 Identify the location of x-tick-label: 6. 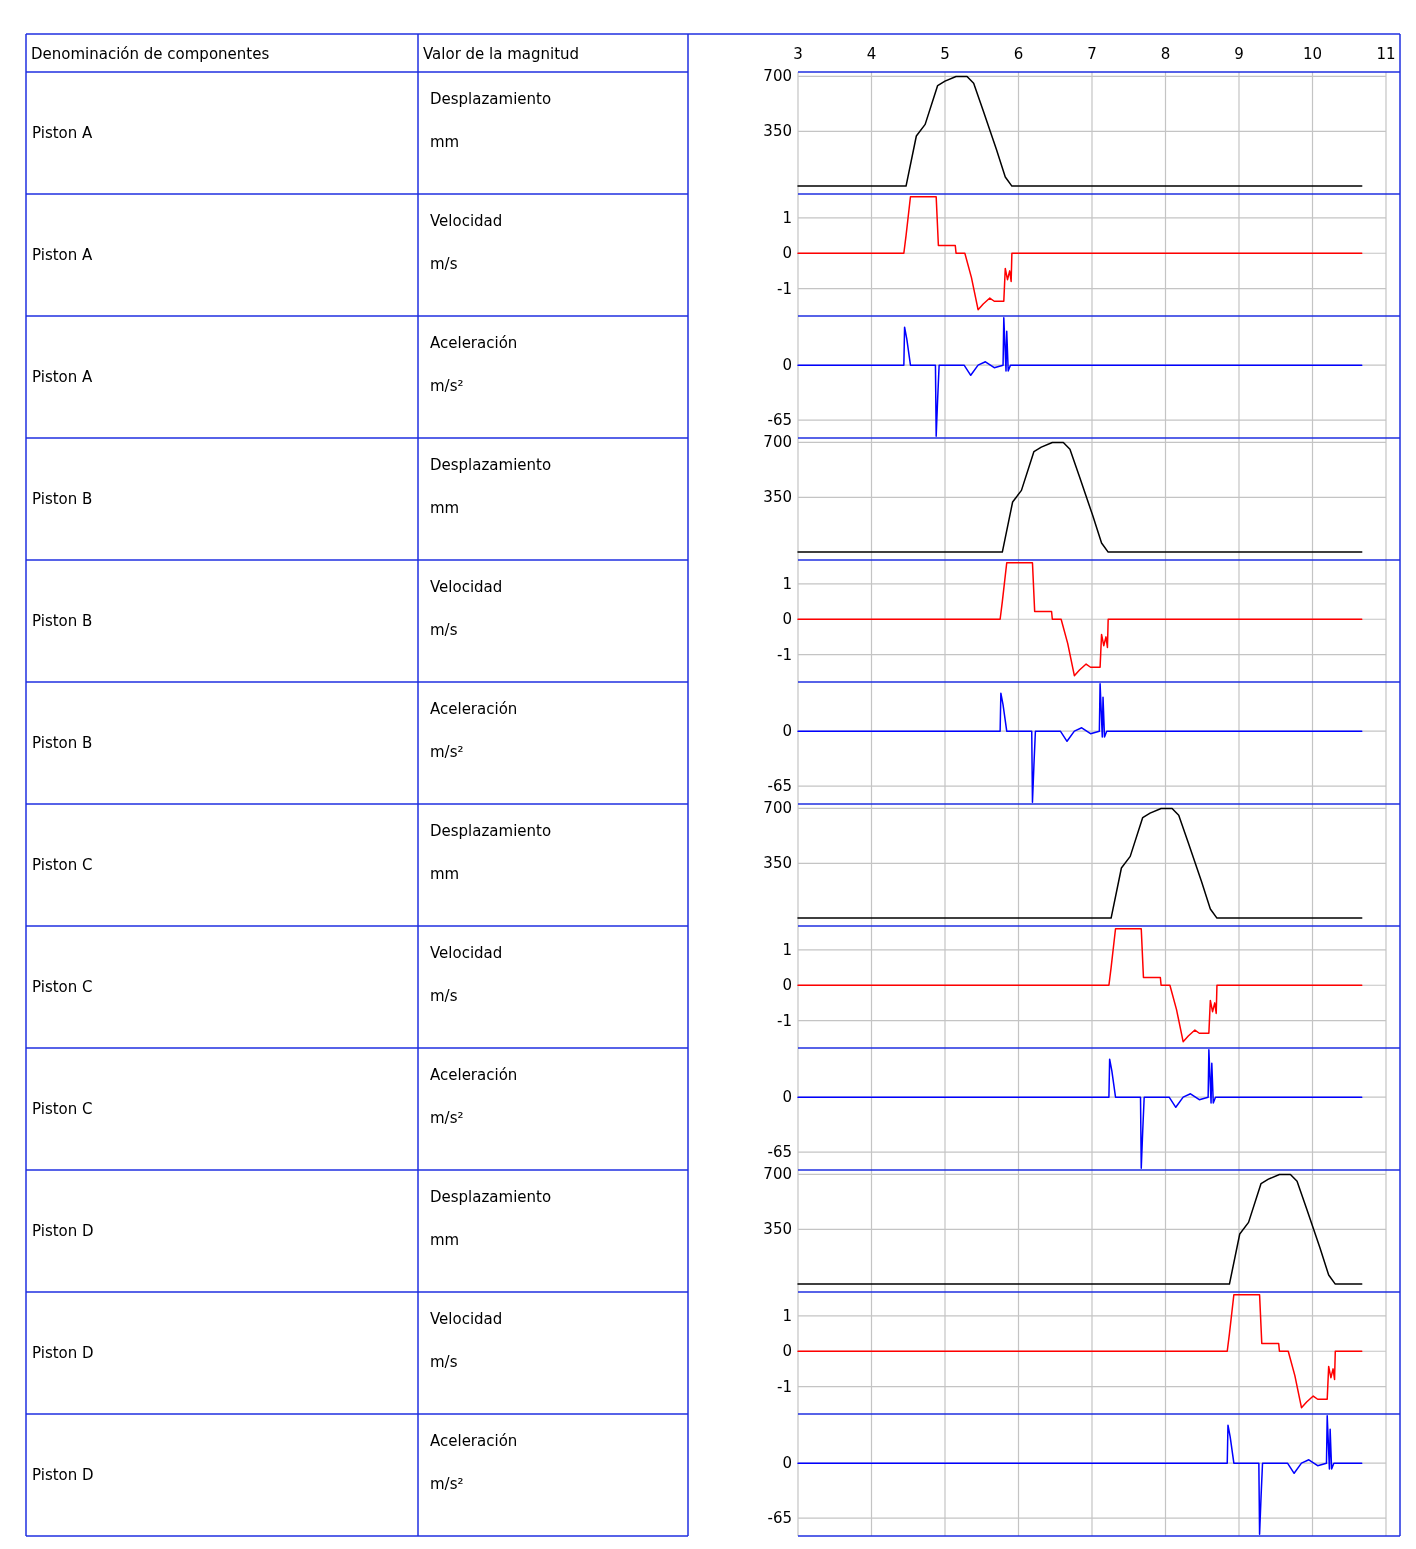
(1018, 54).